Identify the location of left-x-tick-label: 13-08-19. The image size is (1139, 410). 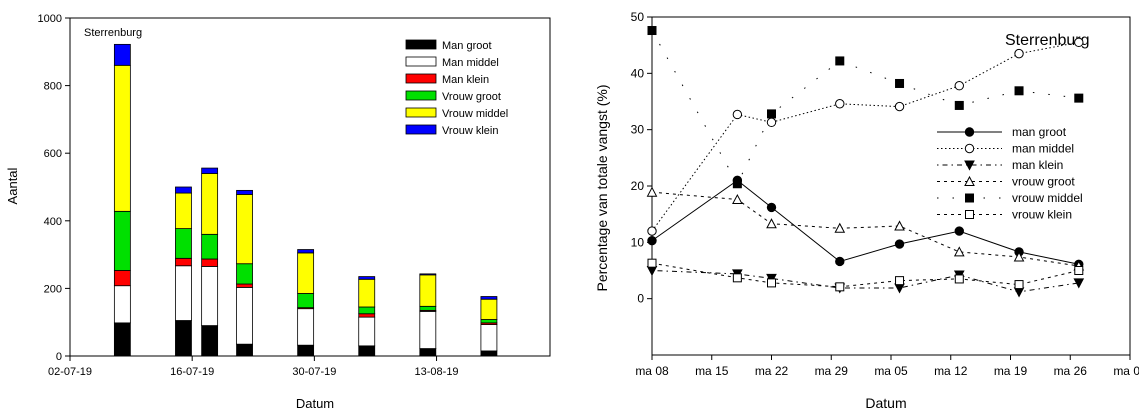
(437, 372).